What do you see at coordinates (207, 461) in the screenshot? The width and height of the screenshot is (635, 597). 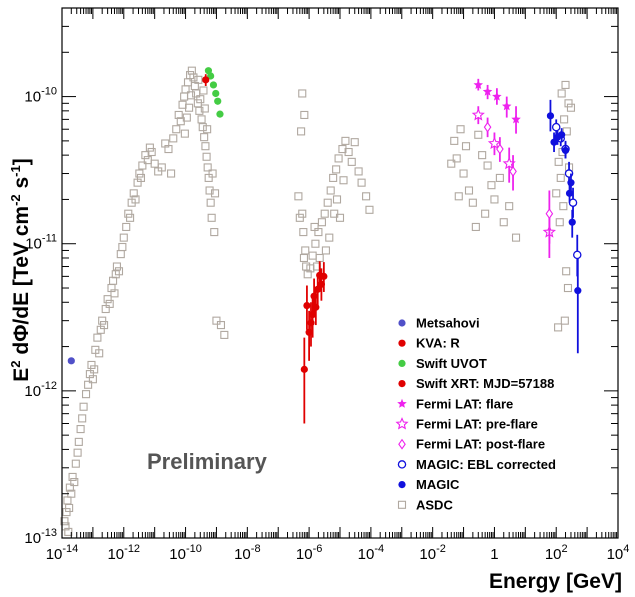 I see `preliminary-annotation: Preliminary` at bounding box center [207, 461].